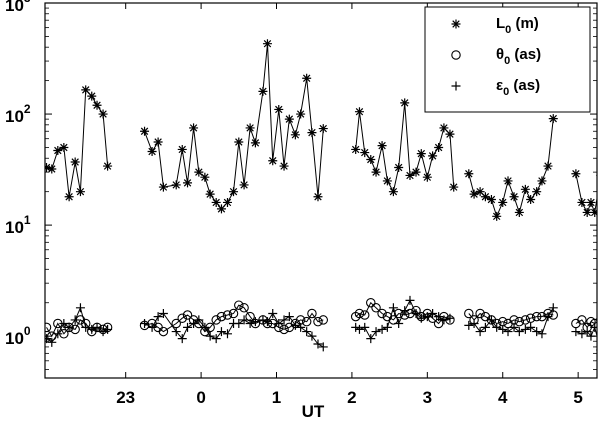 The image size is (600, 421). Describe the element at coordinates (518, 87) in the screenshot. I see `legend-label: ε0 (as)` at that location.